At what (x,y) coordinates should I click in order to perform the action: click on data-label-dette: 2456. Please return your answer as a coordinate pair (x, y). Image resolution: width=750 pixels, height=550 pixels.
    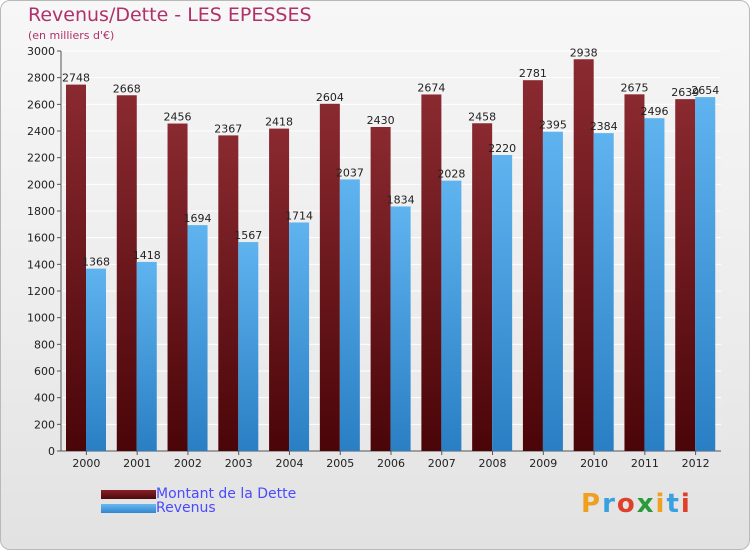
    Looking at the image, I should click on (178, 117).